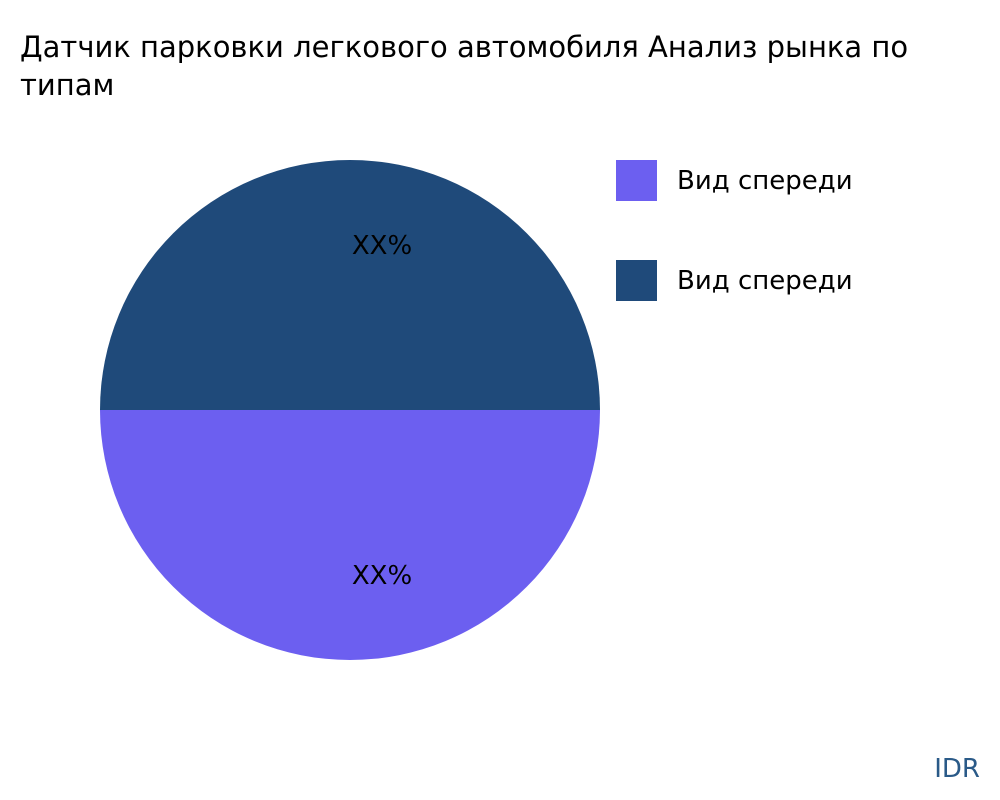  Describe the element at coordinates (67, 85) in the screenshot. I see `title-line-2: типам` at that location.